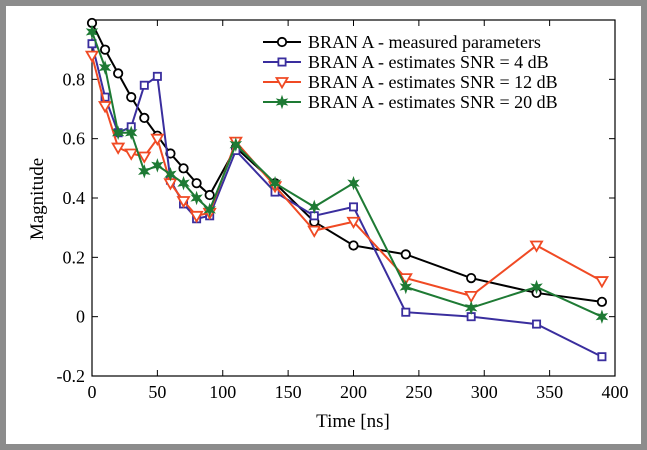  I want to click on legend-item: BRAN A - estimates SNR = 4 dB, so click(406, 62).